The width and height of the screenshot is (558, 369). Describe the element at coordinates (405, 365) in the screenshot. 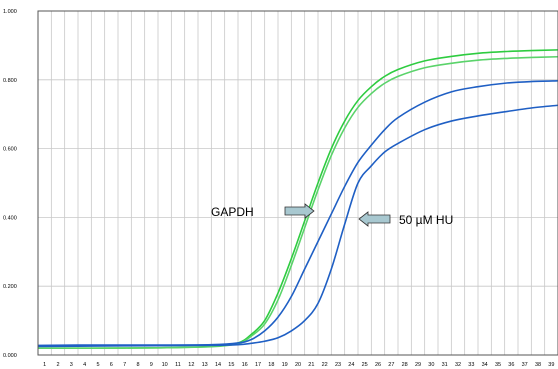

I see `x-tick-label: 28` at that location.